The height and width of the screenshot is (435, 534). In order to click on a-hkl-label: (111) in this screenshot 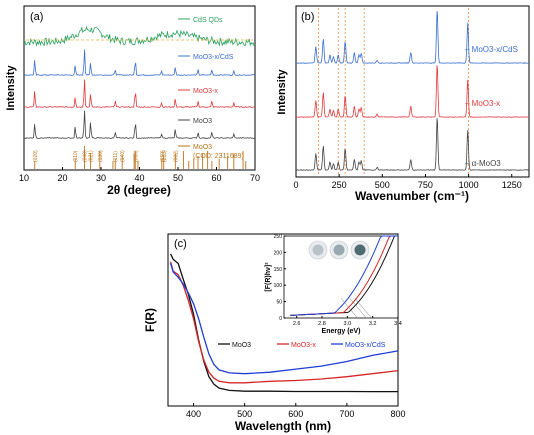, I will do `click(116, 156)`.